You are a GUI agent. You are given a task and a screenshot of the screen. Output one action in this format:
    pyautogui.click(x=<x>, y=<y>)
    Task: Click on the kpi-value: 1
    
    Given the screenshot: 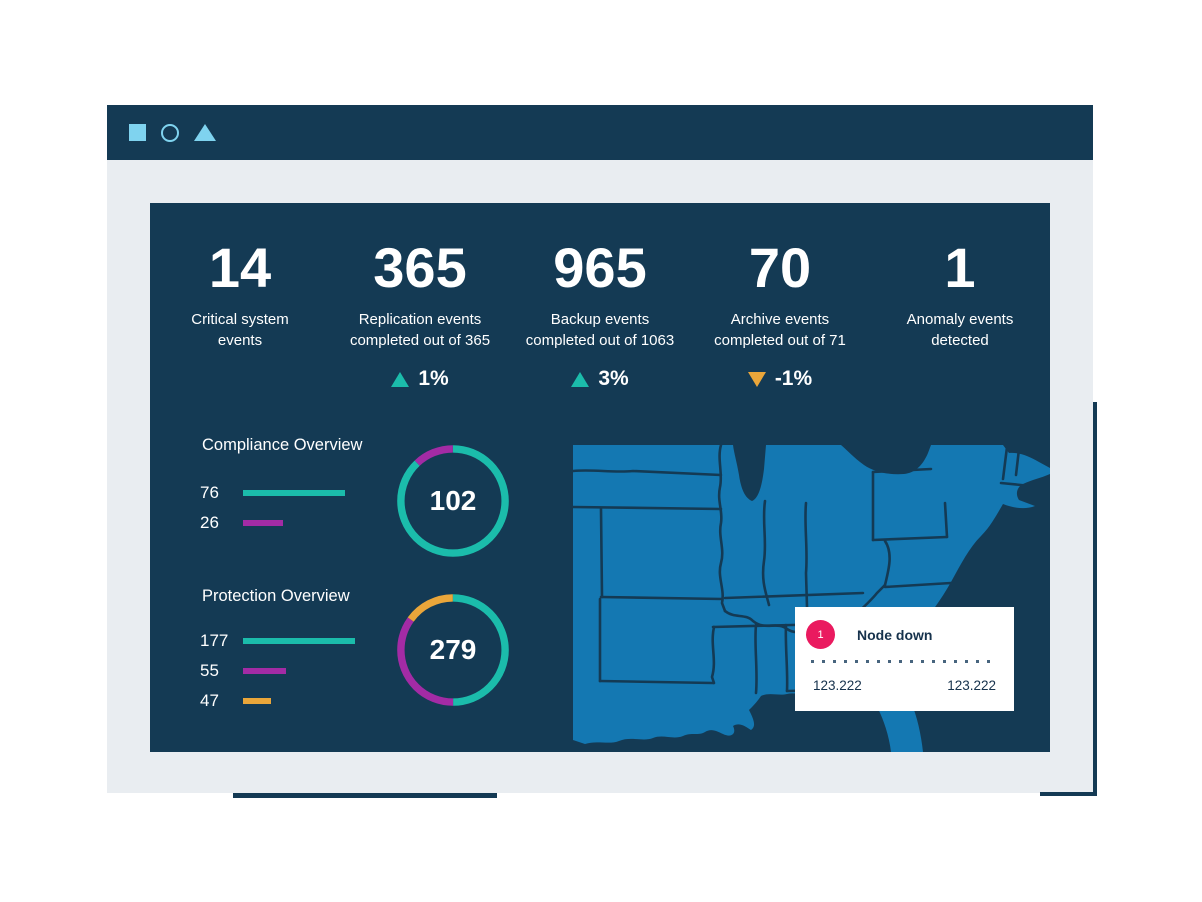 What is the action you would take?
    pyautogui.click(x=960, y=267)
    